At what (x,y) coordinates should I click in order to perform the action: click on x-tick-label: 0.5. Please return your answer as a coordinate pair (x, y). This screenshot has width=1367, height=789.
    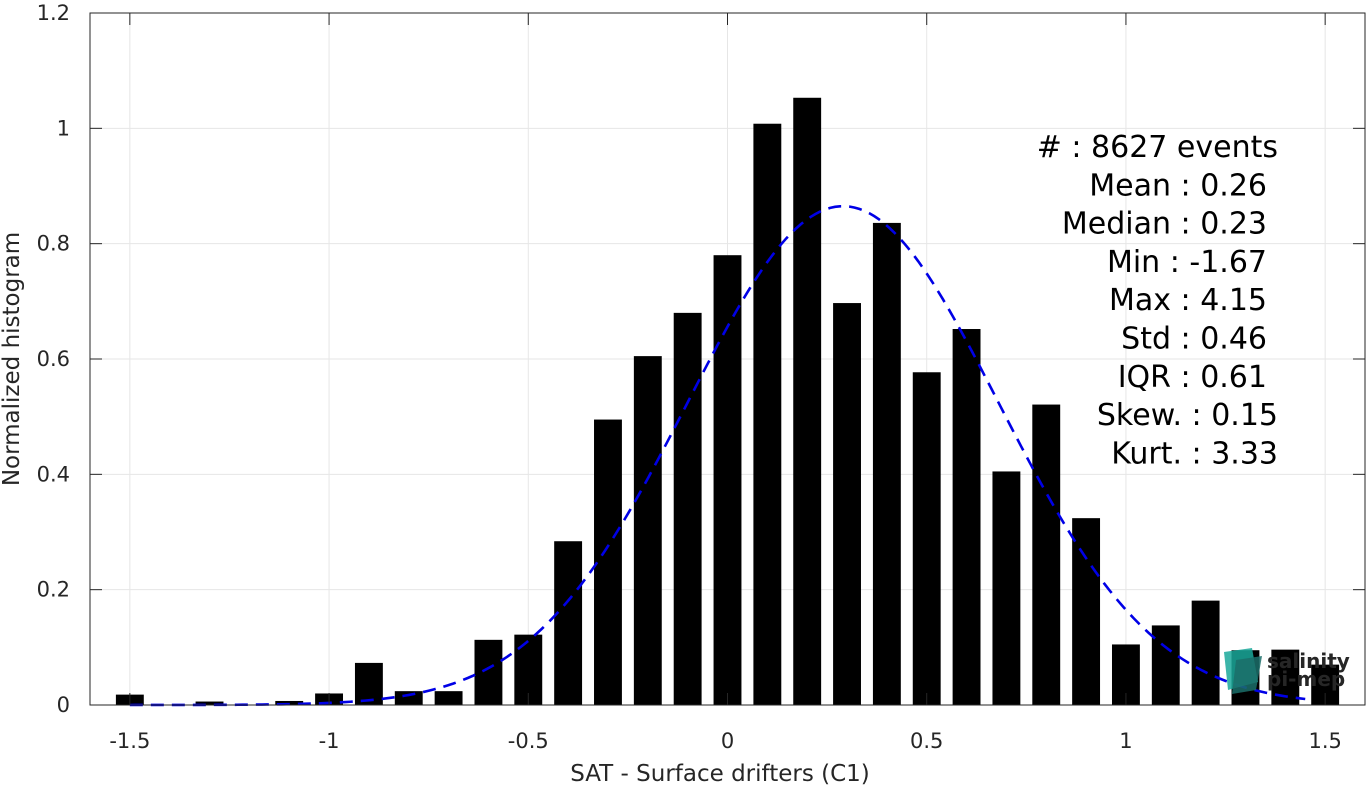
    Looking at the image, I should click on (926, 741).